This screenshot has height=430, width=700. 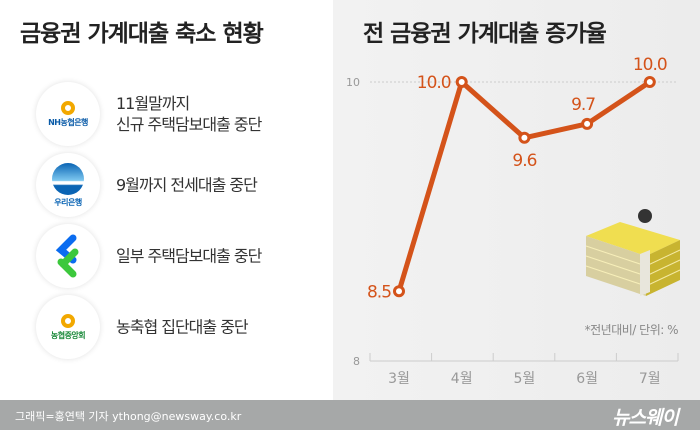 I want to click on sc-bank-logo, so click(x=68, y=256).